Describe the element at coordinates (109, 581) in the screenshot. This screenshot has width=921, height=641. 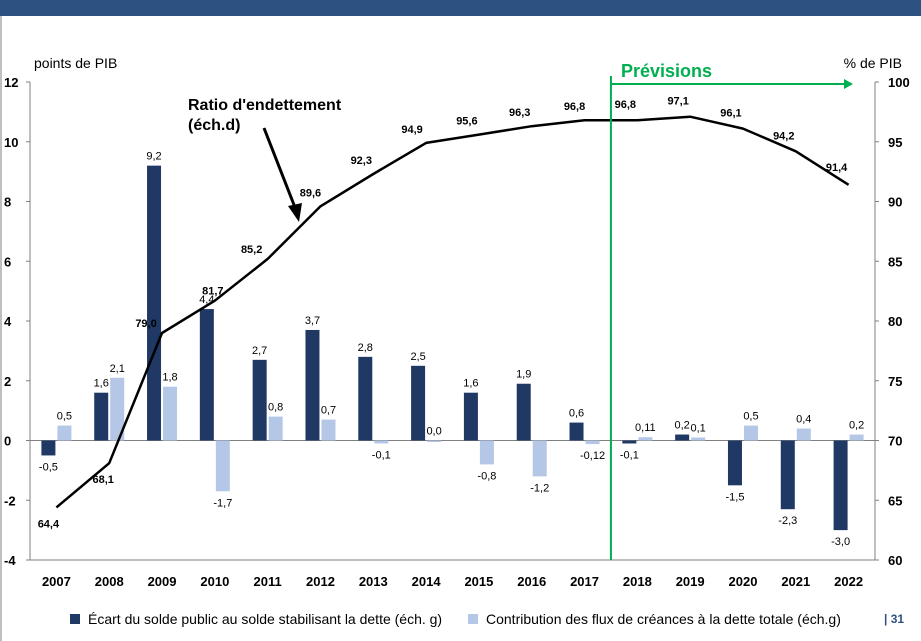
I see `x-tick-label: 2008` at that location.